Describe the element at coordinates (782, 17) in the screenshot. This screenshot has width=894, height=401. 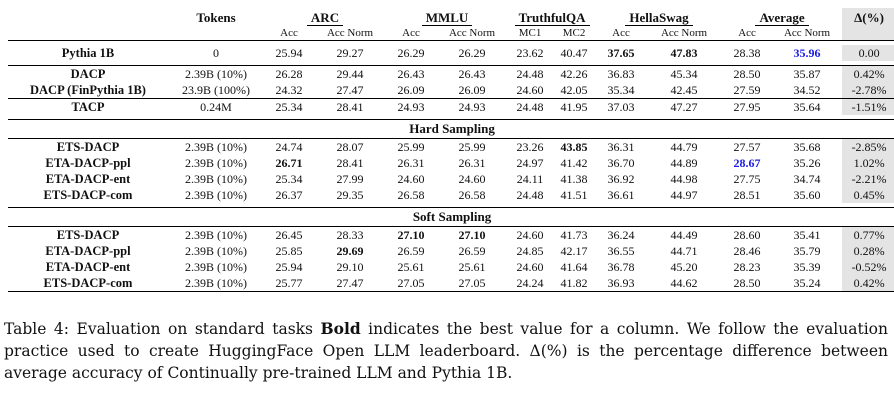
I see `header-average: Average` at that location.